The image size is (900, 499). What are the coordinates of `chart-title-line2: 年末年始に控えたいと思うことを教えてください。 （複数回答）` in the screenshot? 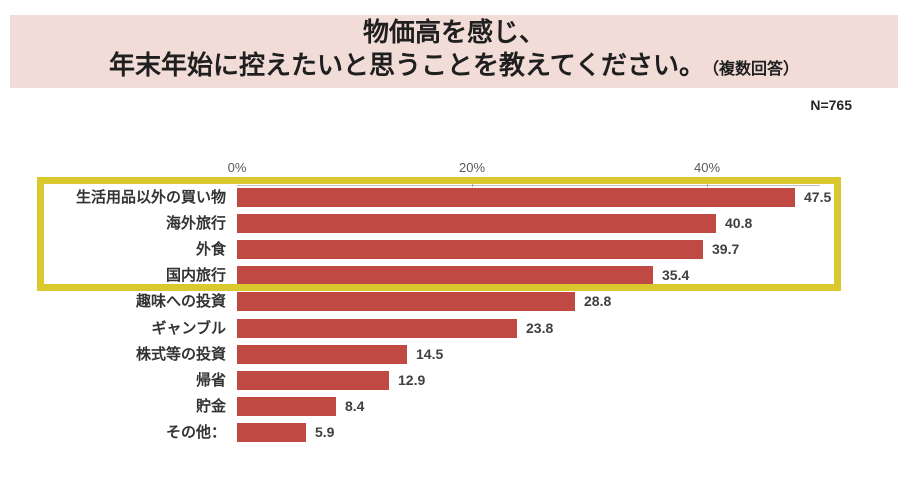 It's located at (454, 67).